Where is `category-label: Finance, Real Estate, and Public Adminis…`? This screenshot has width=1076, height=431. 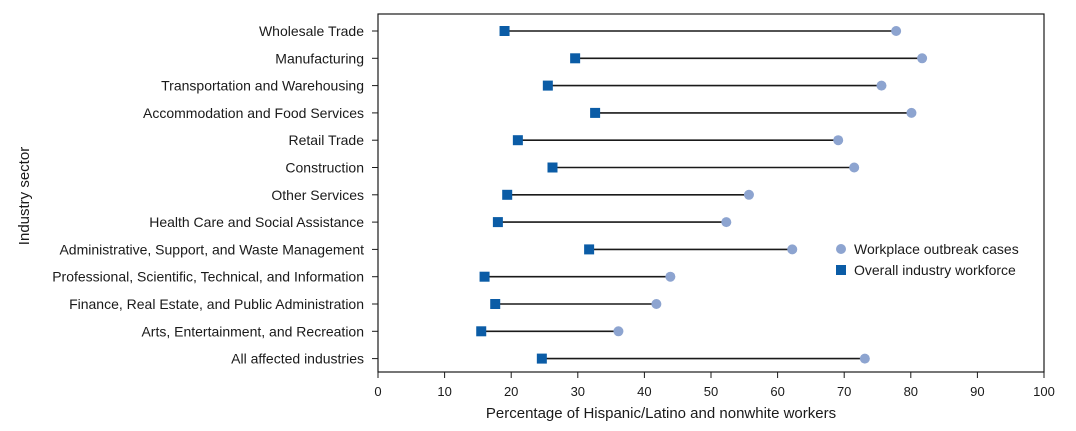
category-label: Finance, Real Estate, and Public Adminis… is located at coordinates (216, 304).